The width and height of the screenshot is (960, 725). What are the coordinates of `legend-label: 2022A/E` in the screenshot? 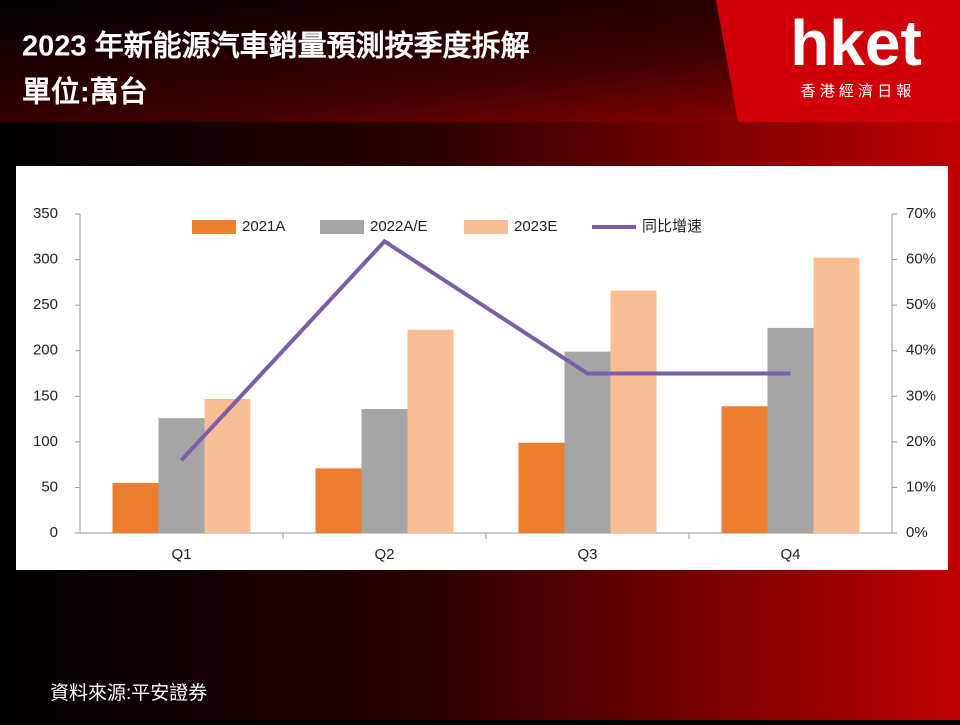 It's located at (399, 226).